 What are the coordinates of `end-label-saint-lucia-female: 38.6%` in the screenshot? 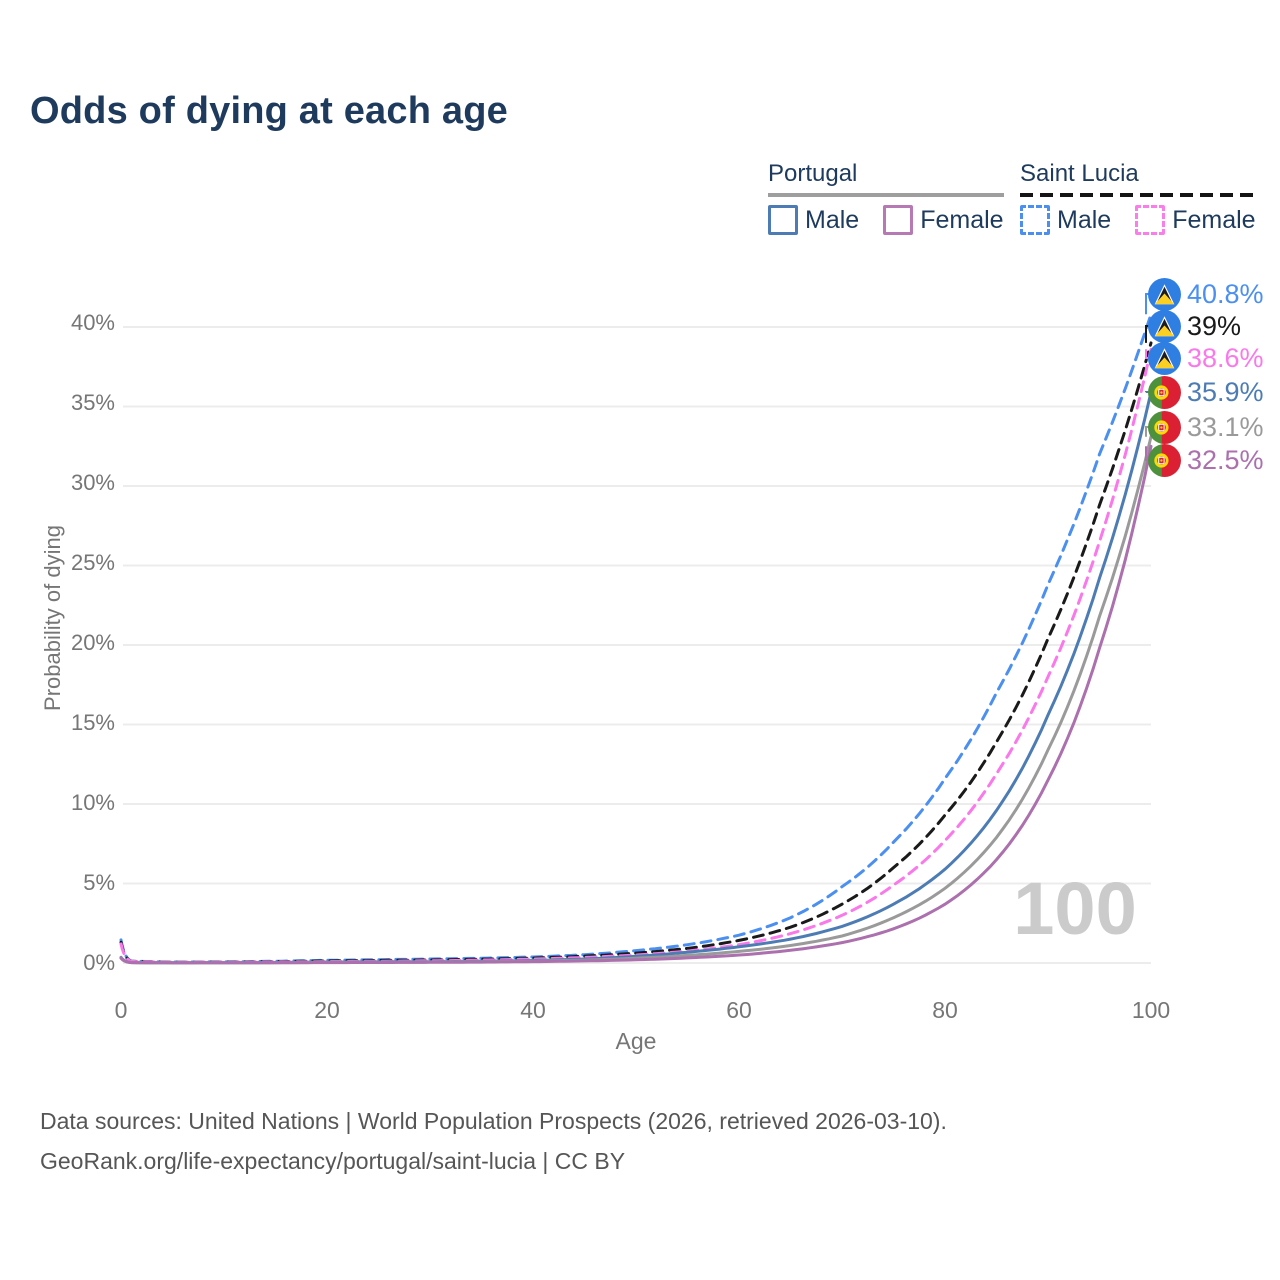 It's located at (1206, 358).